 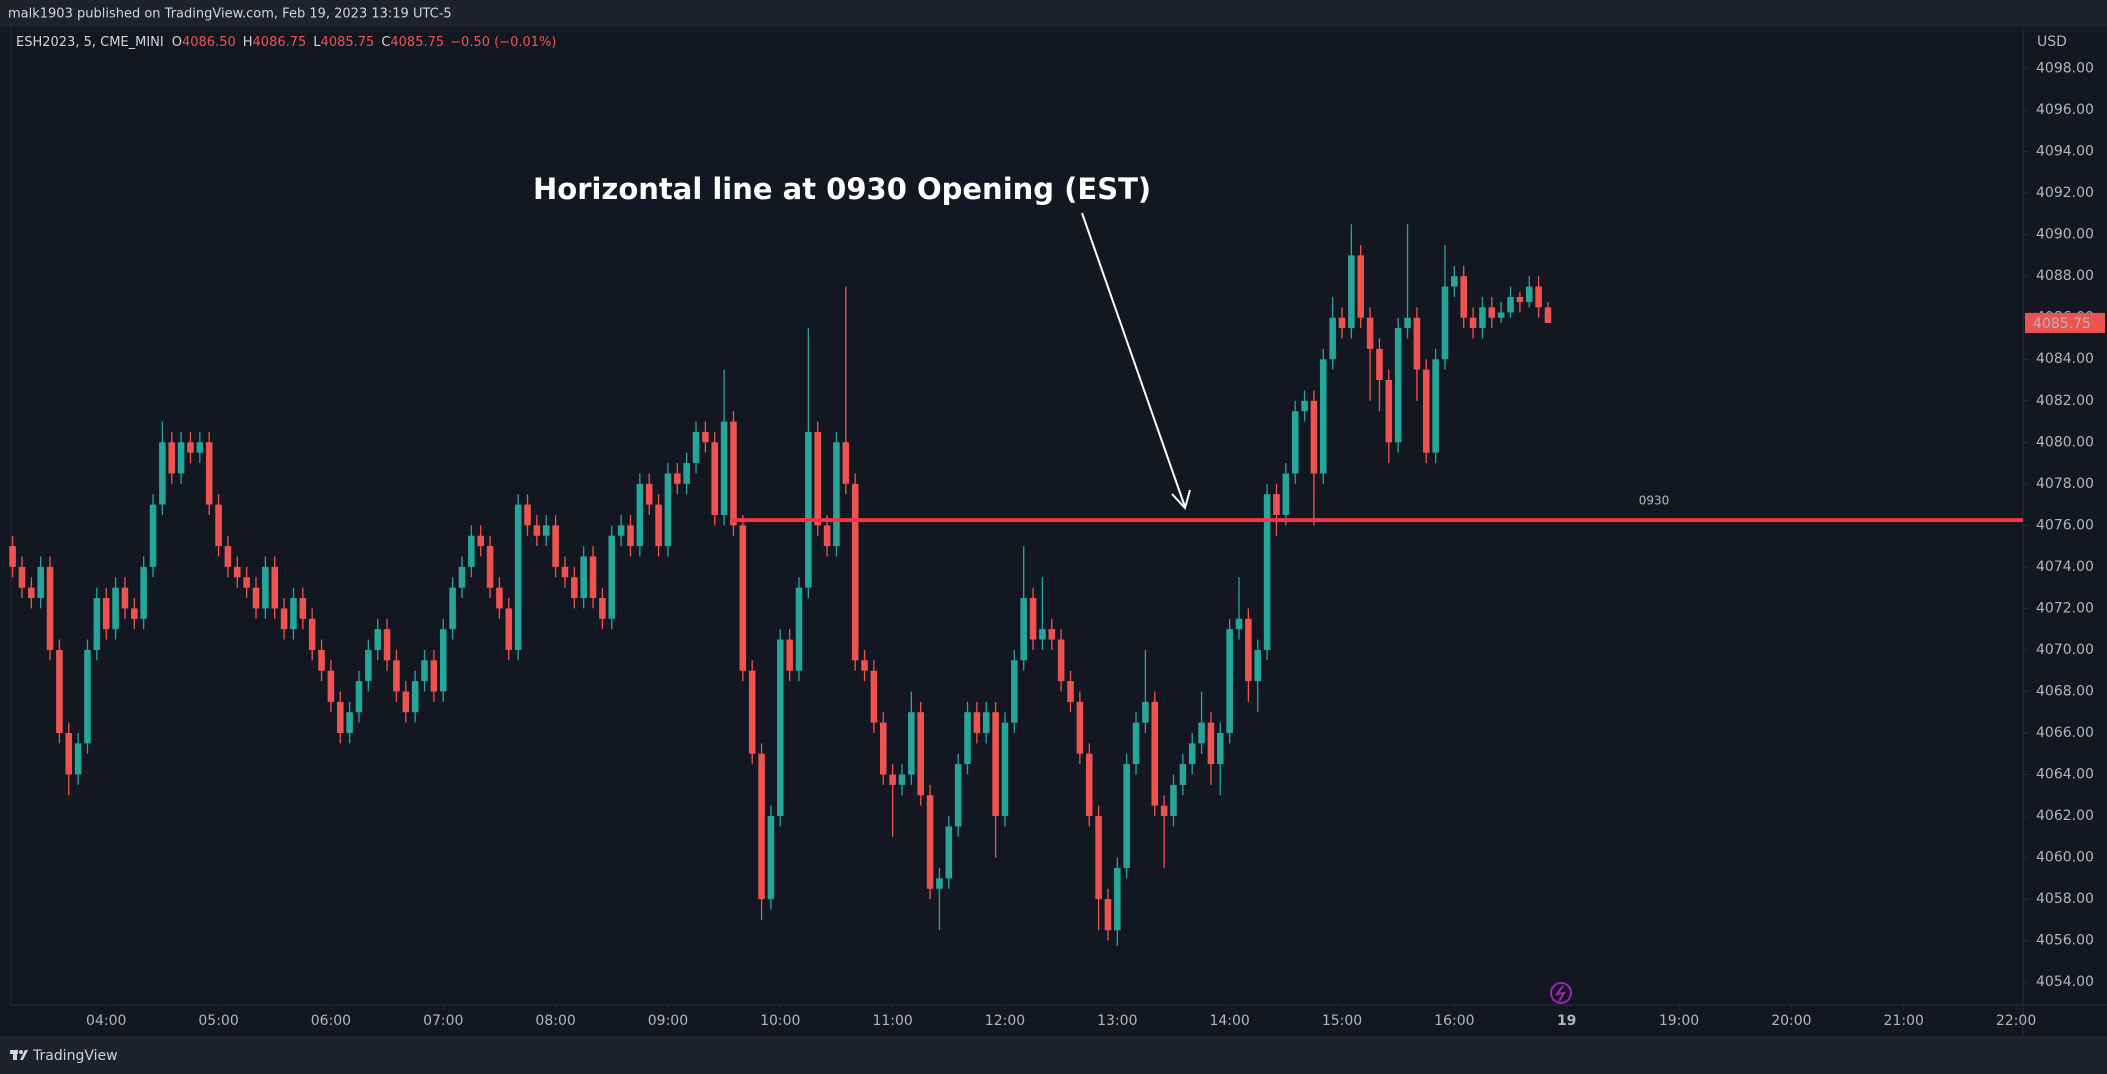 What do you see at coordinates (2062, 324) in the screenshot?
I see `last-price-label: 4085.75` at bounding box center [2062, 324].